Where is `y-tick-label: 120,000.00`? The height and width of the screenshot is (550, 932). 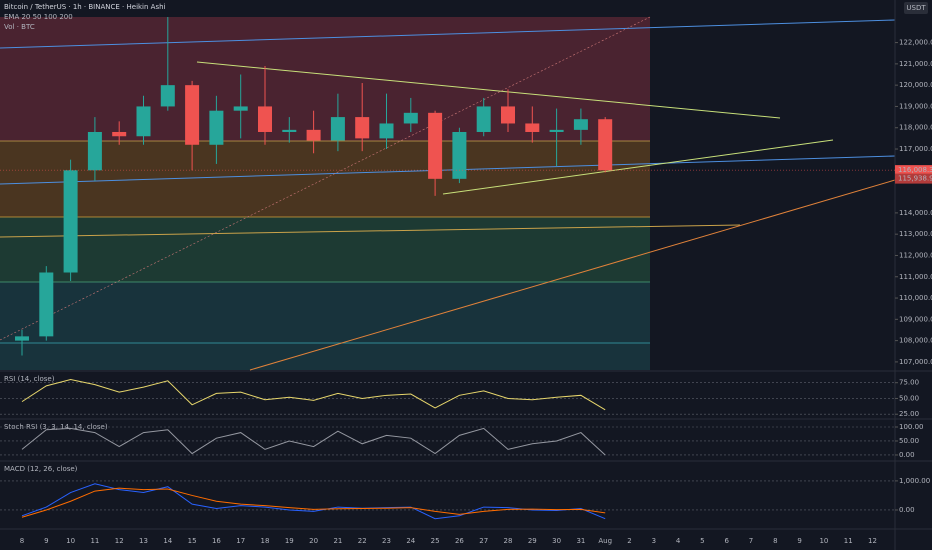 y-tick-label: 120,000.00 is located at coordinates (915, 85).